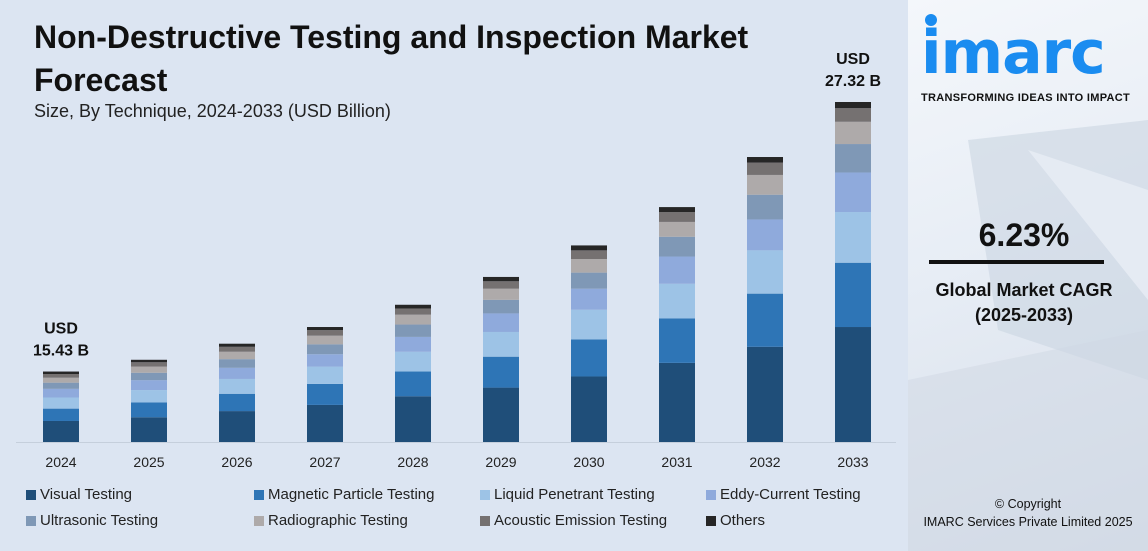  What do you see at coordinates (413, 344) in the screenshot?
I see `bar-2028-eddy-current-testing` at bounding box center [413, 344].